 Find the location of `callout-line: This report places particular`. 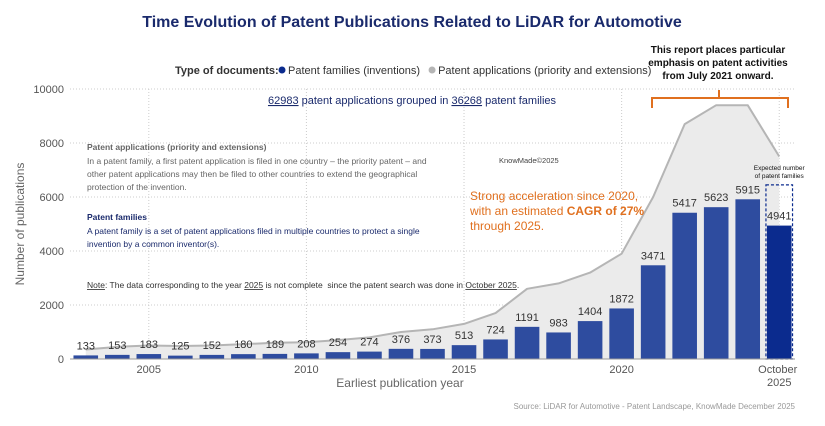

callout-line: This report places particular is located at coordinates (718, 50).